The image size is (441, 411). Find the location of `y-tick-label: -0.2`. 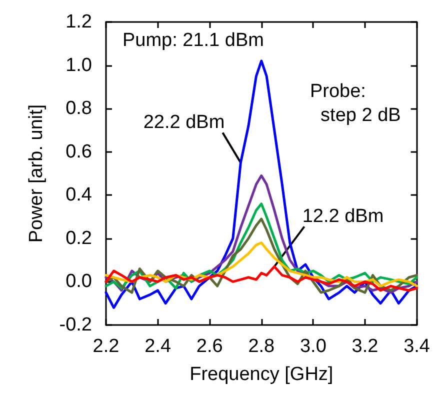

y-tick-label: -0.2 is located at coordinates (75, 325).